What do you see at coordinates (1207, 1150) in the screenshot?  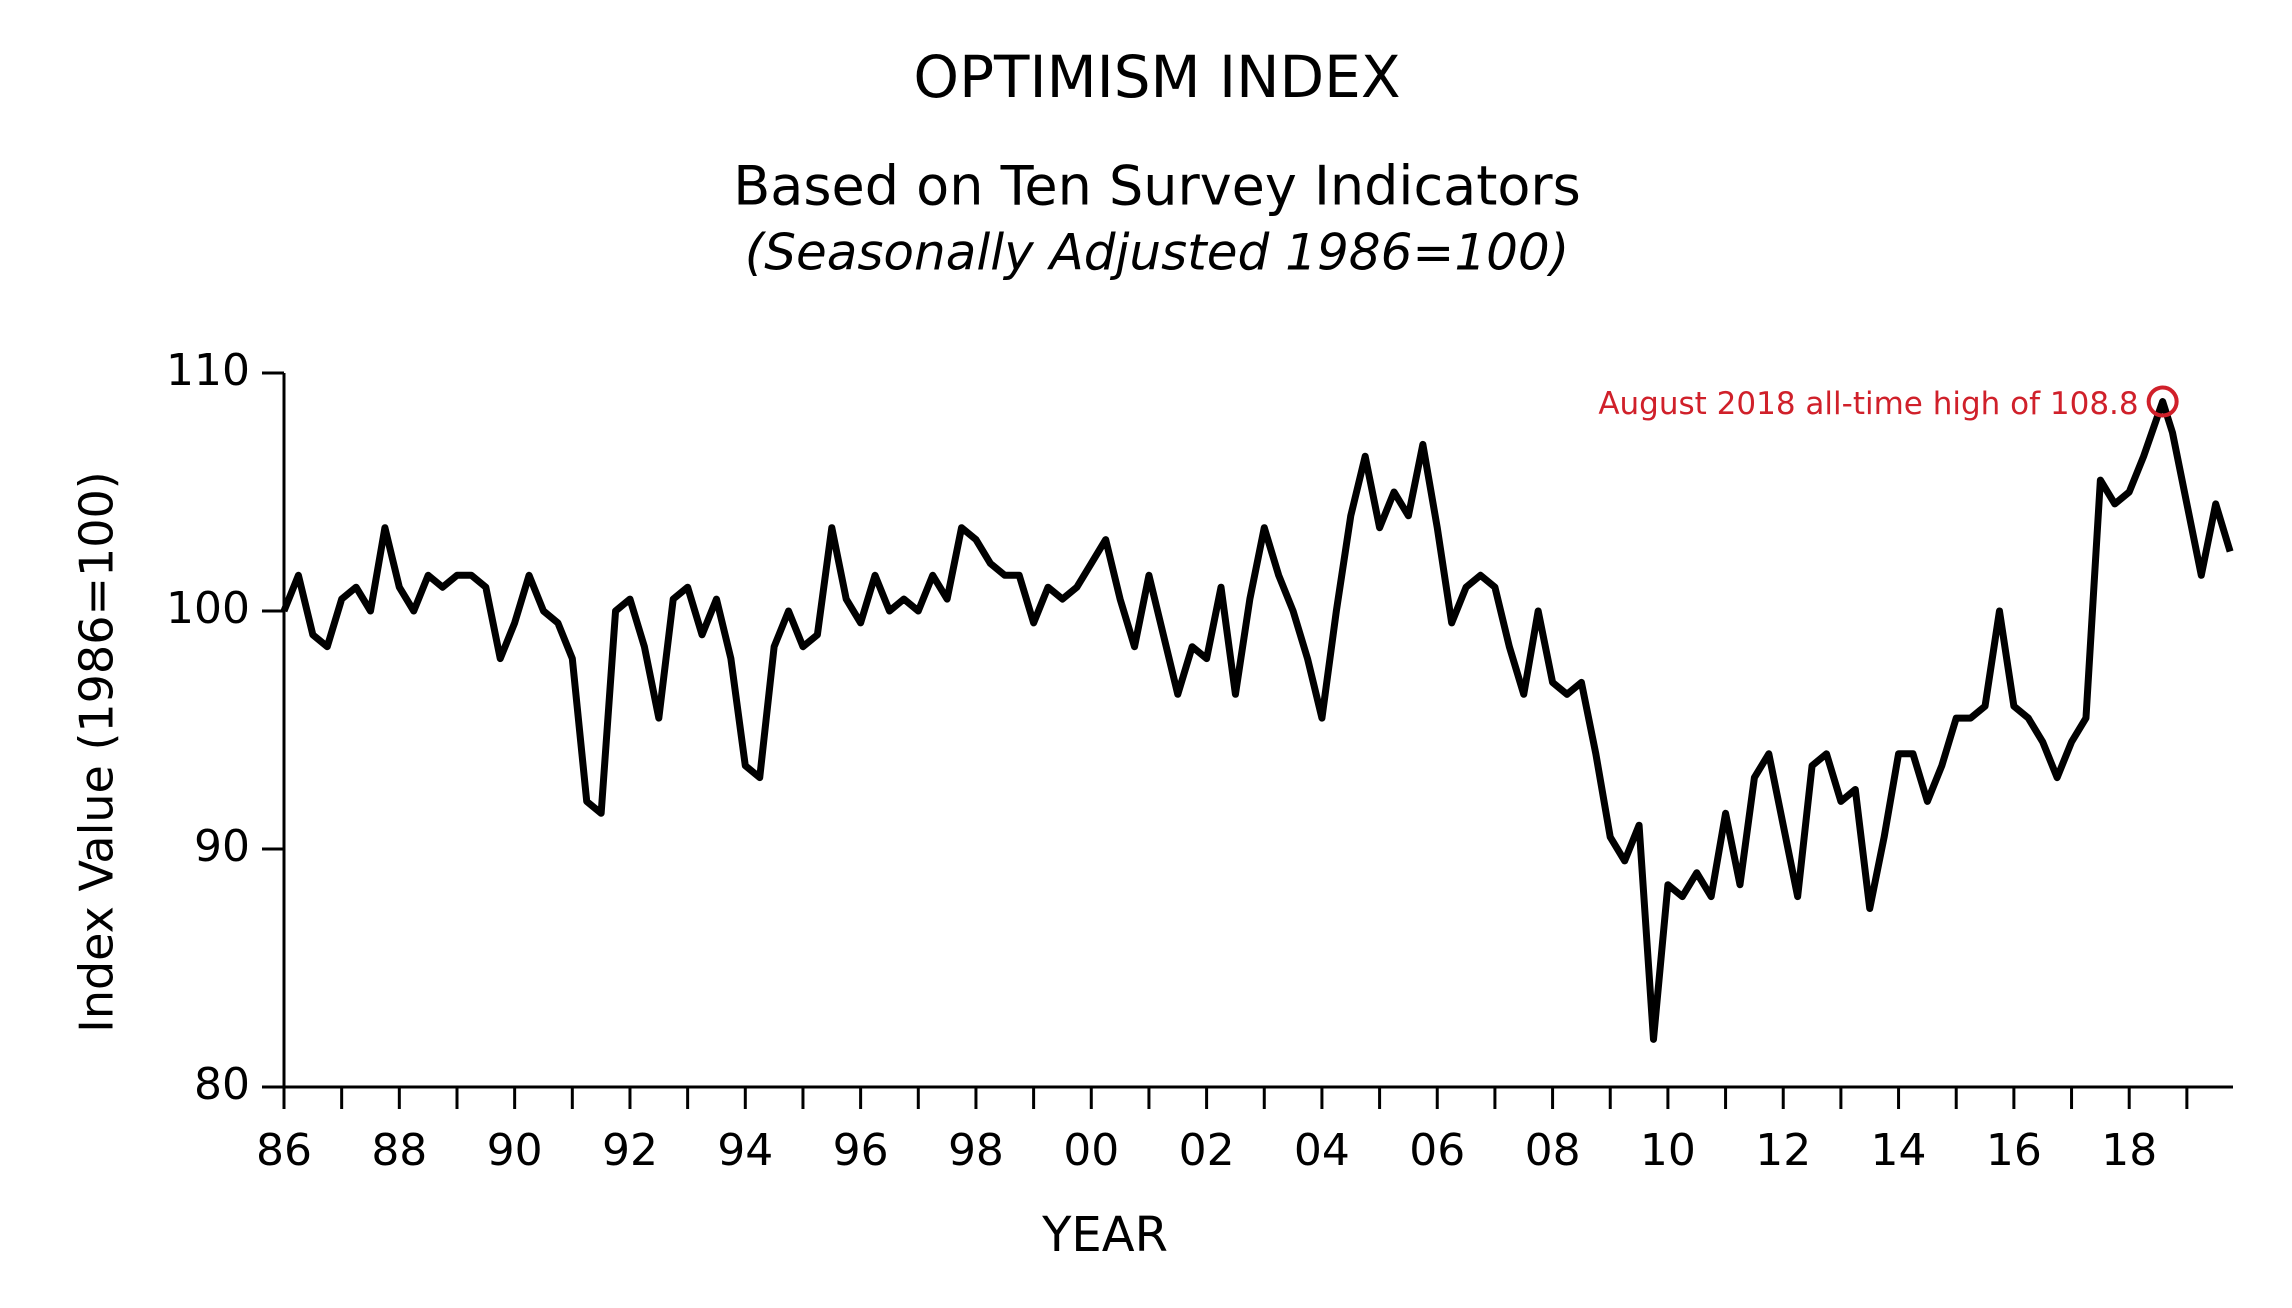 I see `x-tick-label: 02` at bounding box center [1207, 1150].